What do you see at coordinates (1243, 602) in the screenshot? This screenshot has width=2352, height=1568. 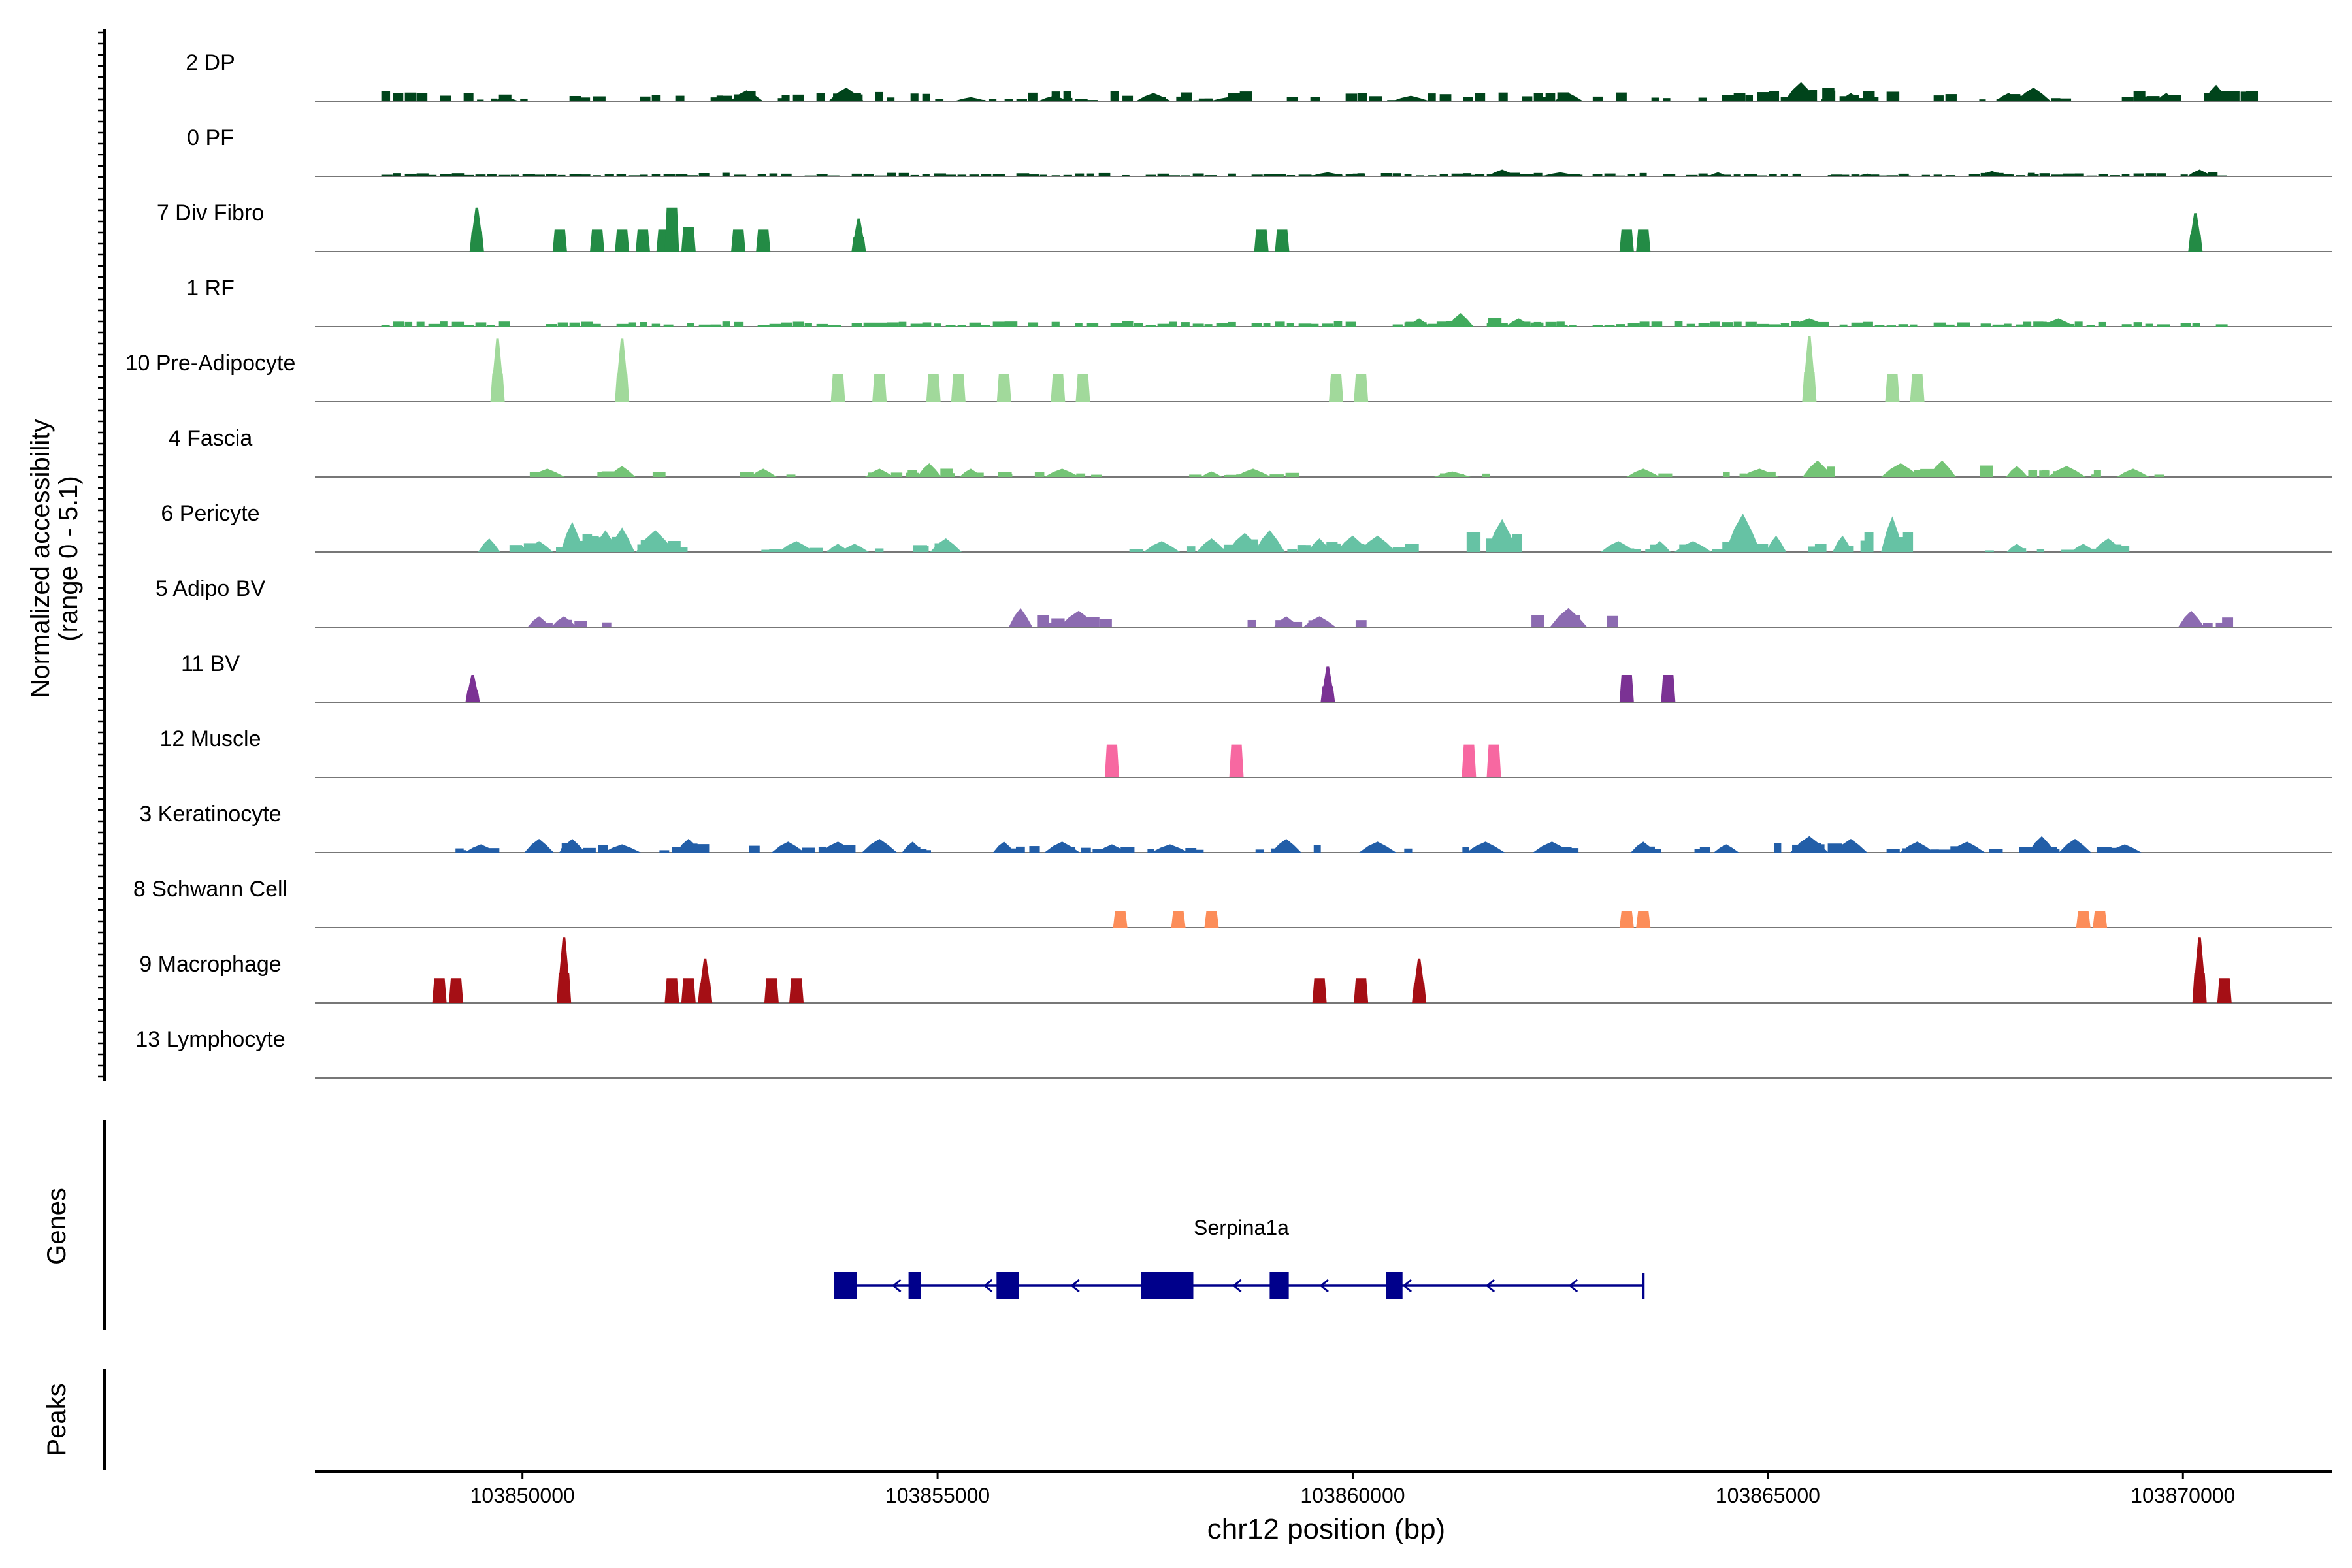 I see `track-5-adipo-bv: 5 Adipo BV` at bounding box center [1243, 602].